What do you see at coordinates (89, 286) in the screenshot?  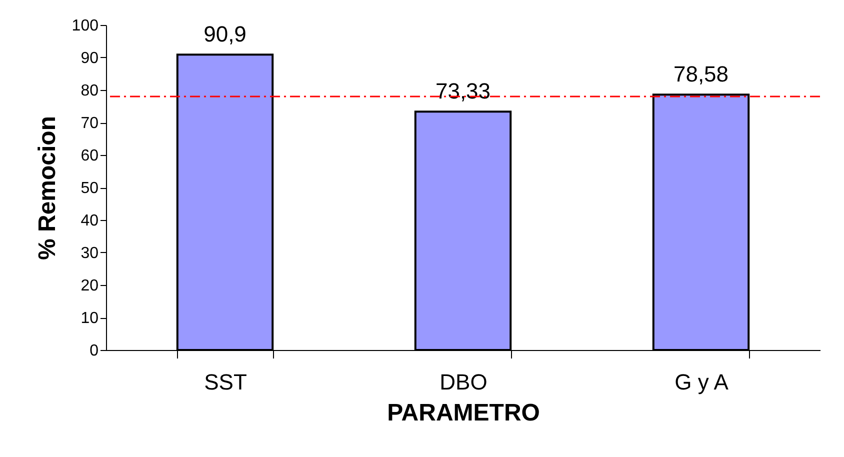 I see `y-tick-label: 20` at bounding box center [89, 286].